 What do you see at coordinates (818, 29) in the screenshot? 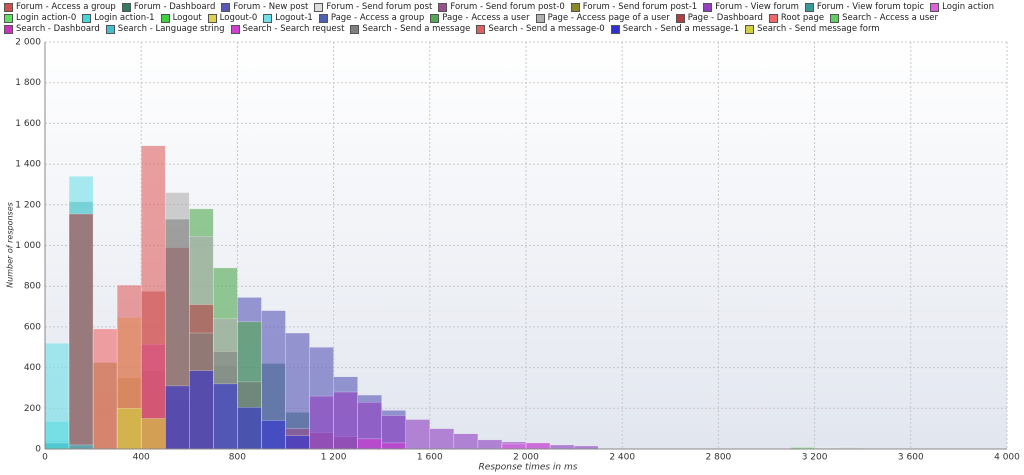
I see `legend-label: Search - Send message form` at bounding box center [818, 29].